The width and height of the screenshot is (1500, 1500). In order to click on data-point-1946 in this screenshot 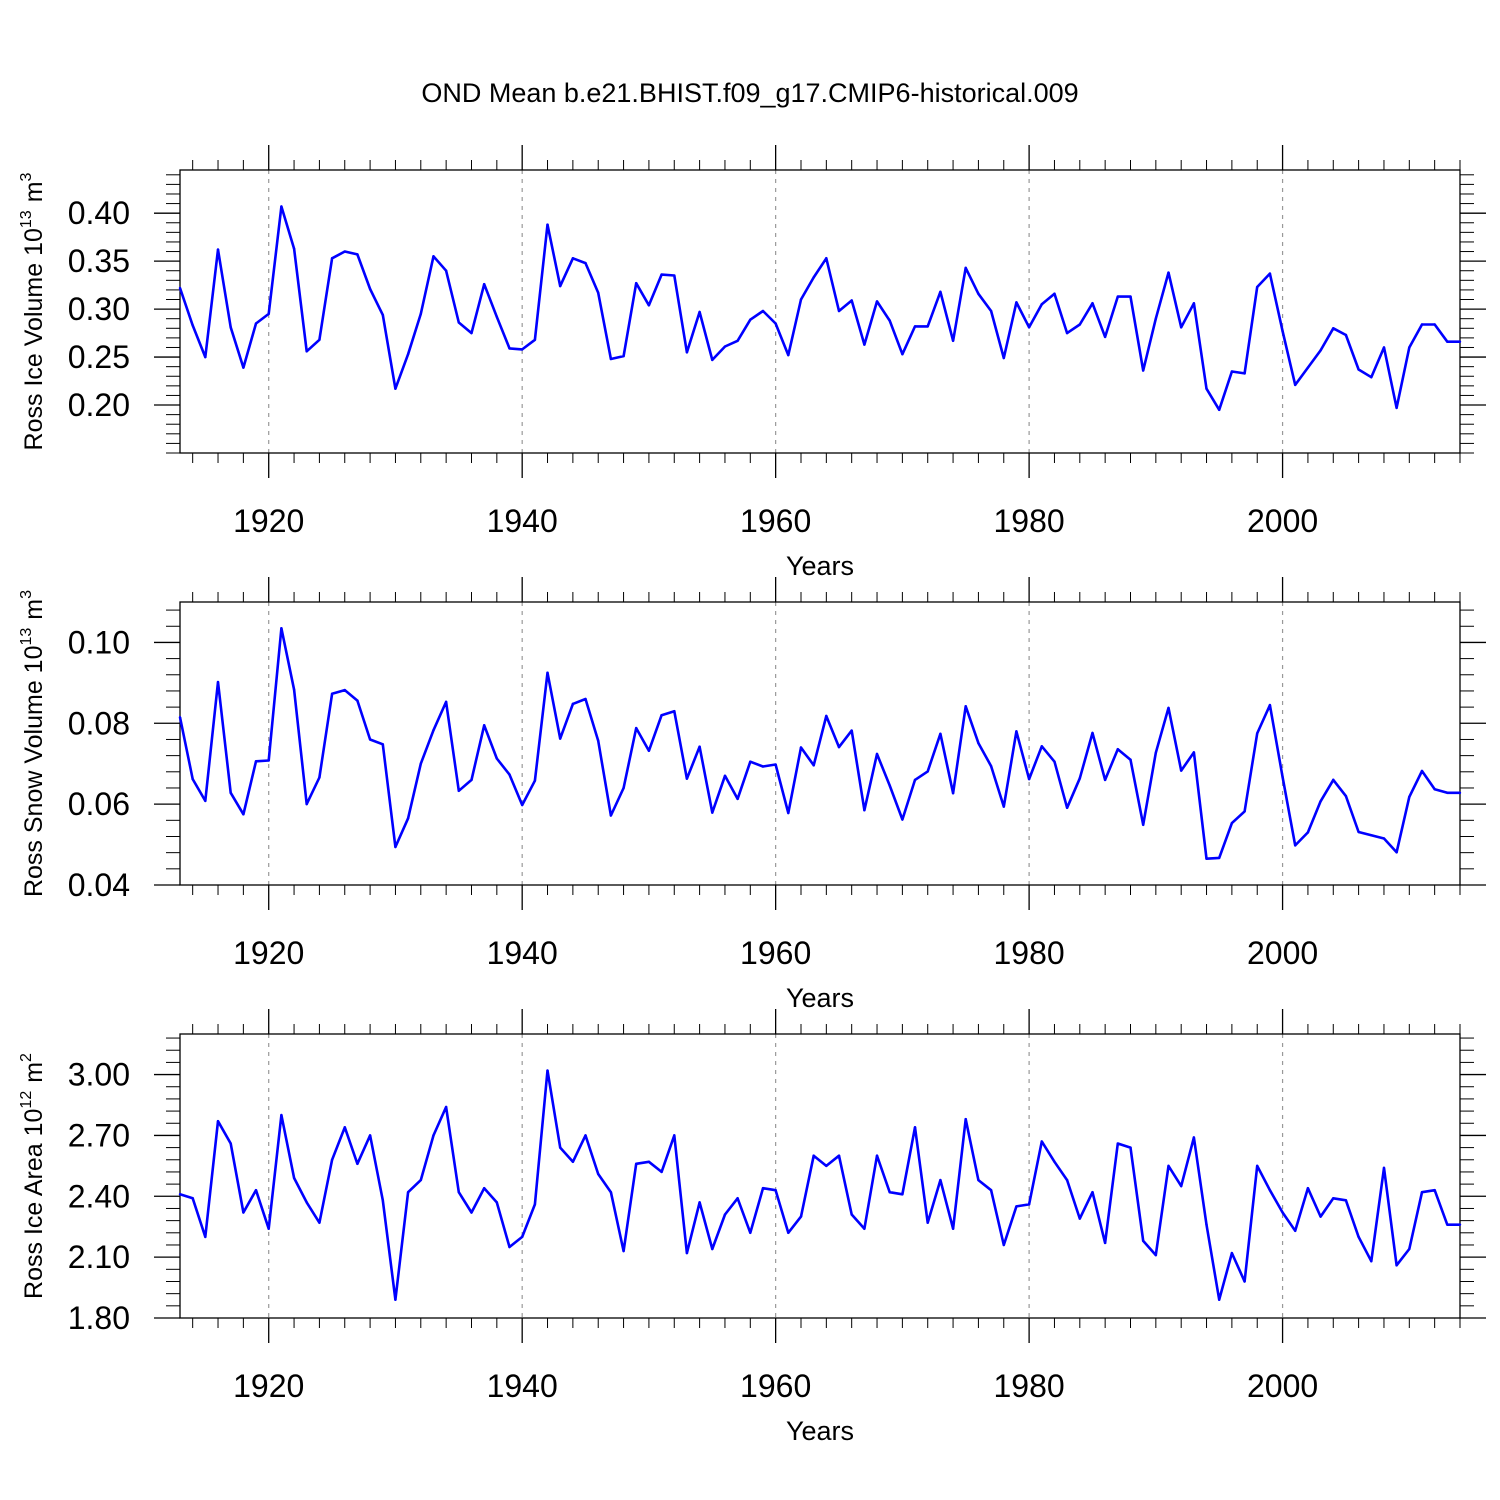, I will do `click(598, 292)`.